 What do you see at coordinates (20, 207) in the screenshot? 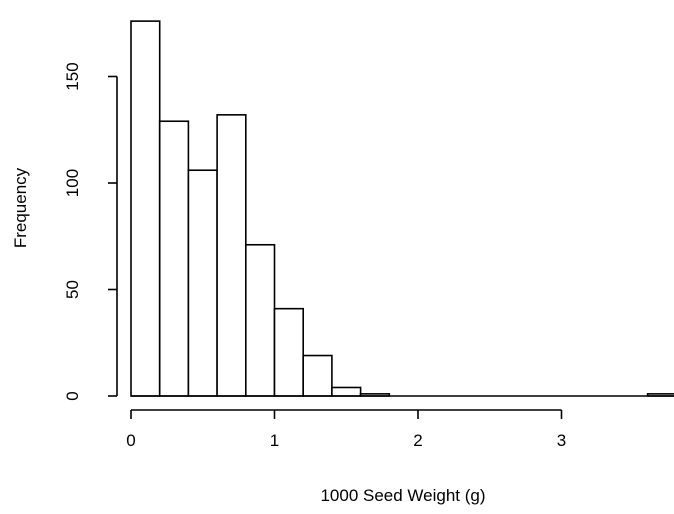
I see `y-axis-title: Frequency` at bounding box center [20, 207].